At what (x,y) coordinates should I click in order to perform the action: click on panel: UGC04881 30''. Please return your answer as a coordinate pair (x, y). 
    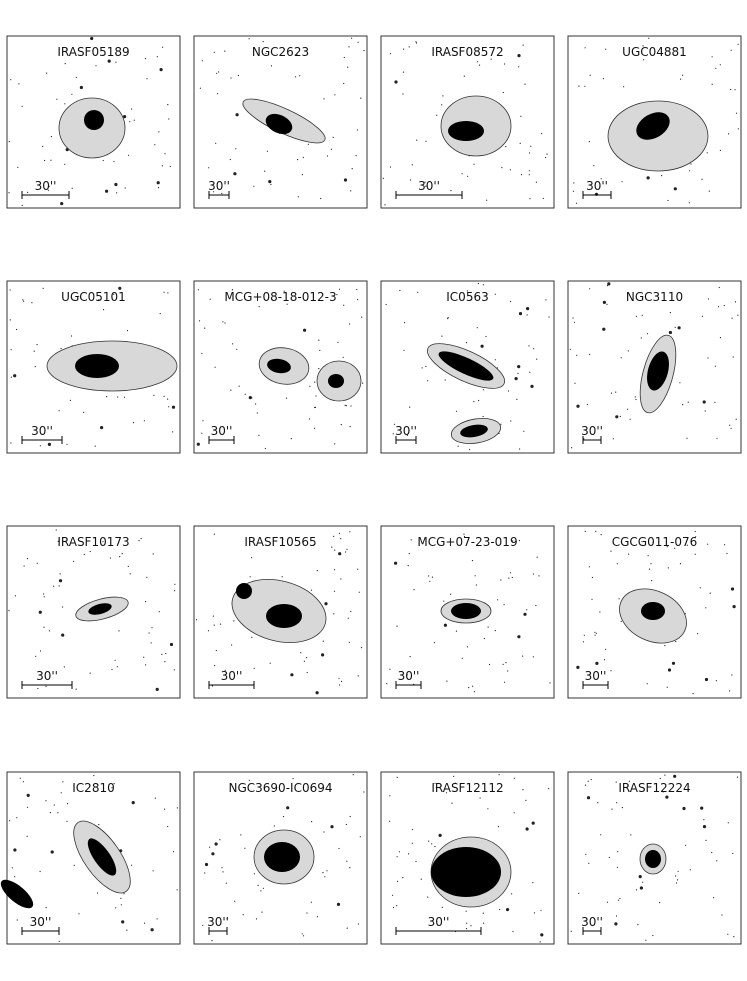
    Looking at the image, I should click on (654, 122).